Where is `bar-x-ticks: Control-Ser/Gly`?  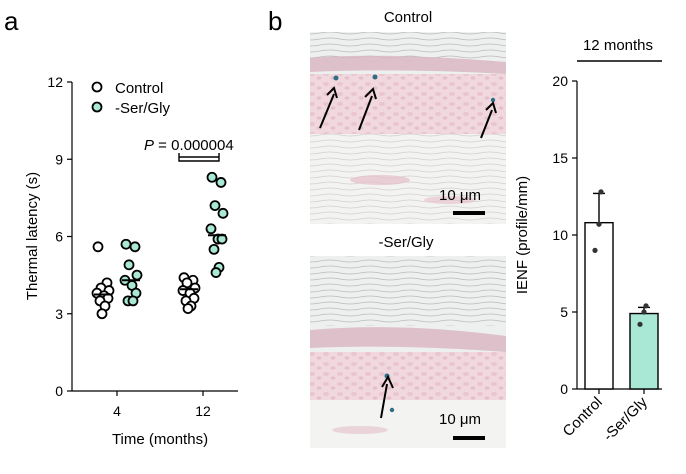 bar-x-ticks: Control-Ser/Gly is located at coordinates (605, 417).